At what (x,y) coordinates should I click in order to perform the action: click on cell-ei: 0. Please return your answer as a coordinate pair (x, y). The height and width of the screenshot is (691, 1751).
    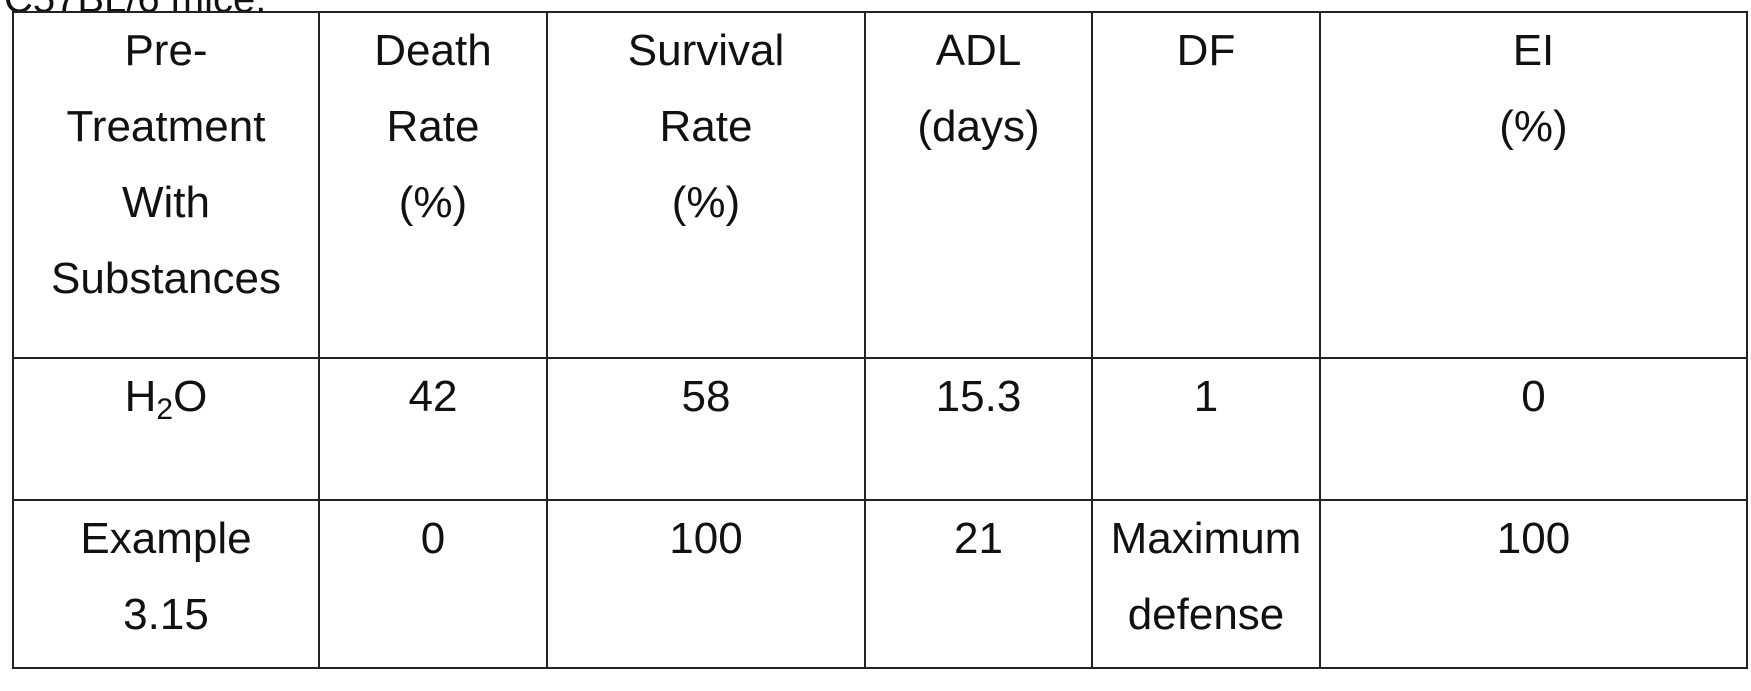
    Looking at the image, I should click on (1533, 429).